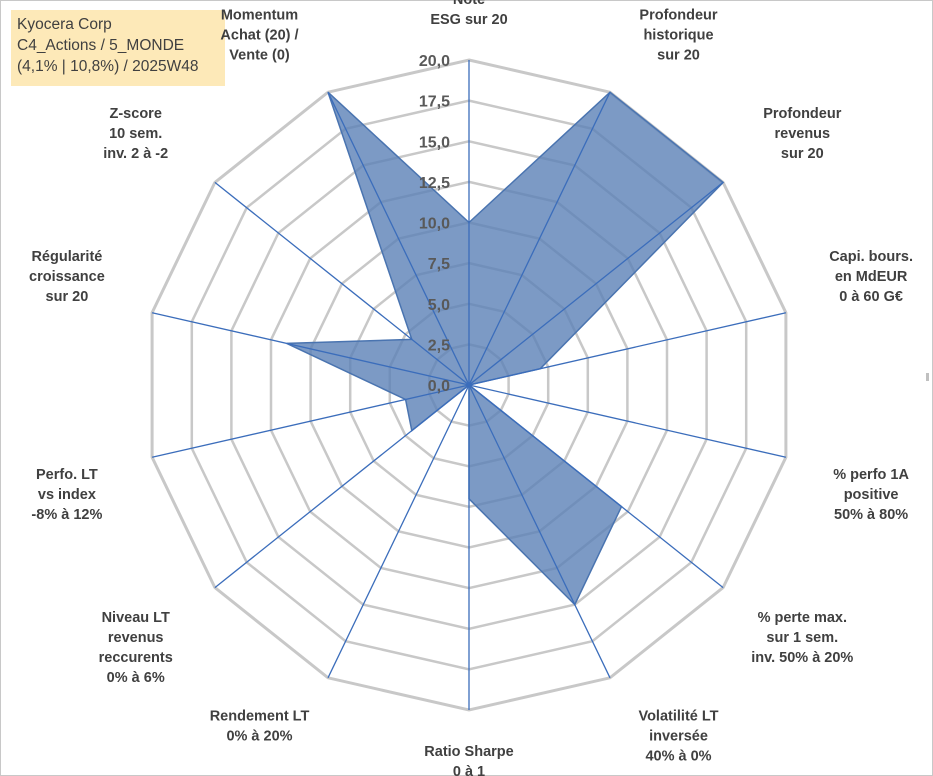  Describe the element at coordinates (259, 737) in the screenshot. I see `axis-label: 0% à 20%` at that location.